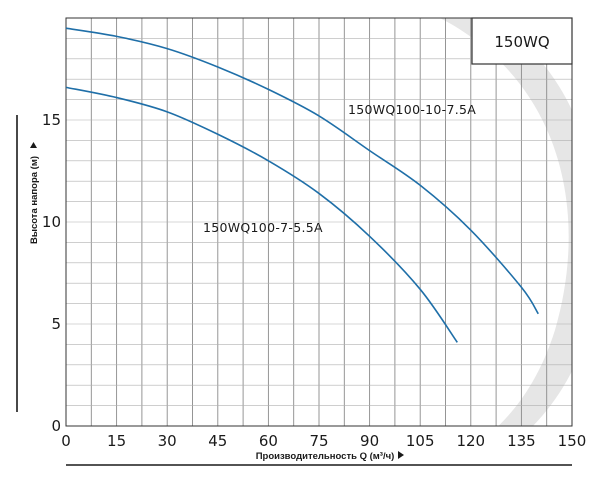 The height and width of the screenshot is (478, 600). Describe the element at coordinates (51, 273) in the screenshot. I see `y-tick-labels: 0 5 10 15` at that location.